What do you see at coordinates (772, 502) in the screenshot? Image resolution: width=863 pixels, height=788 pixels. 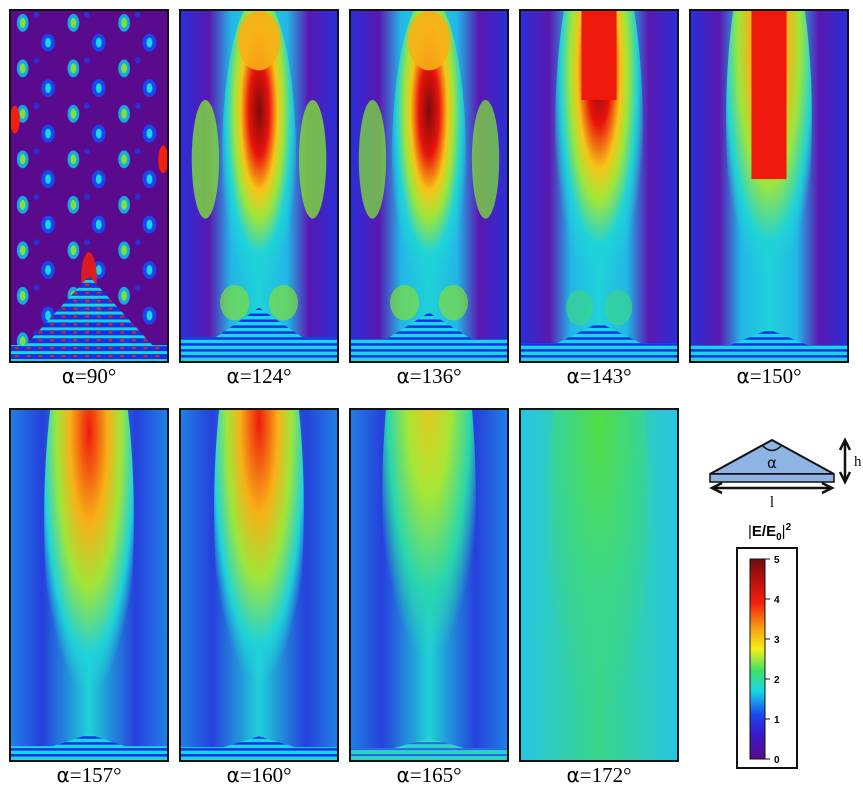 I see `base-length-label: l` at bounding box center [772, 502].